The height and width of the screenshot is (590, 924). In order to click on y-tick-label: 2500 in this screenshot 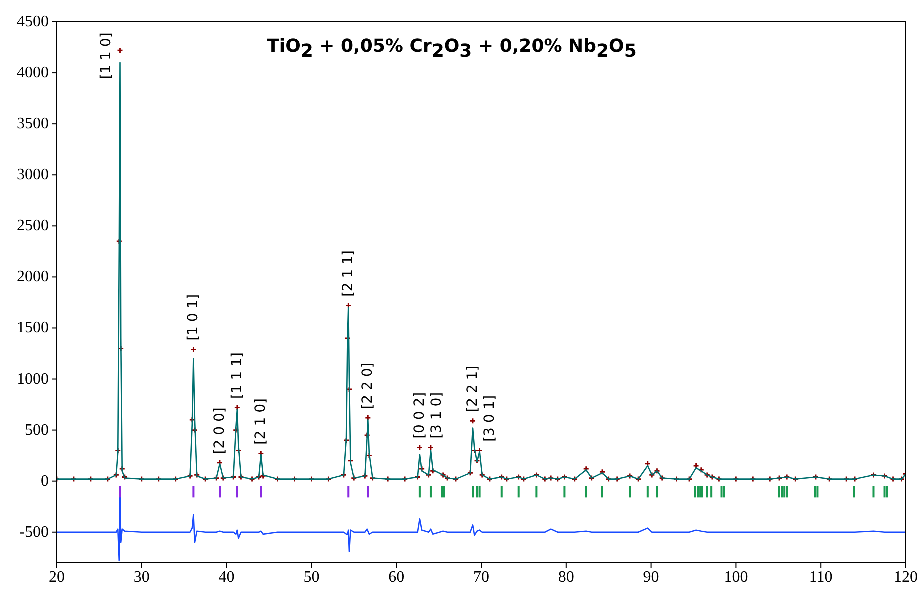, I will do `click(33, 226)`.